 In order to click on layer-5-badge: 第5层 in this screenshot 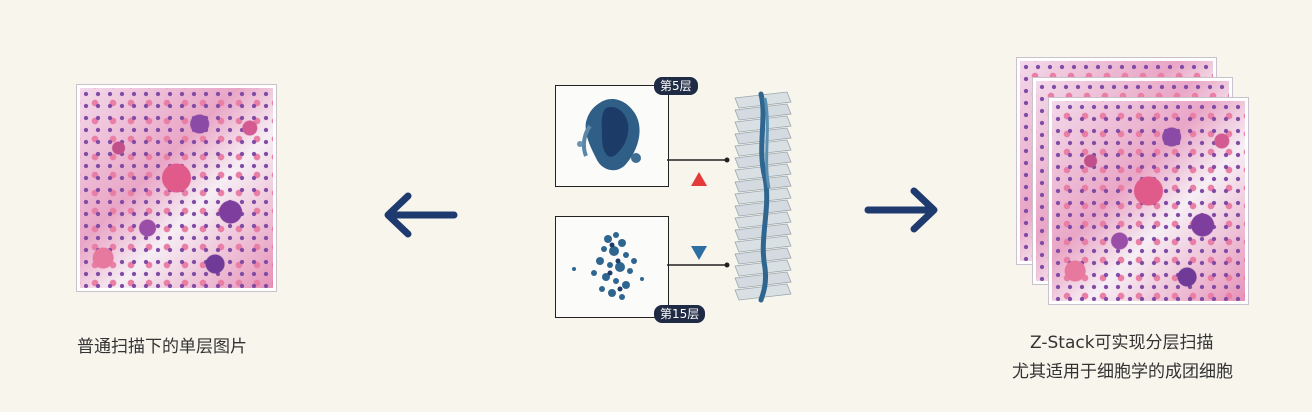, I will do `click(676, 86)`.